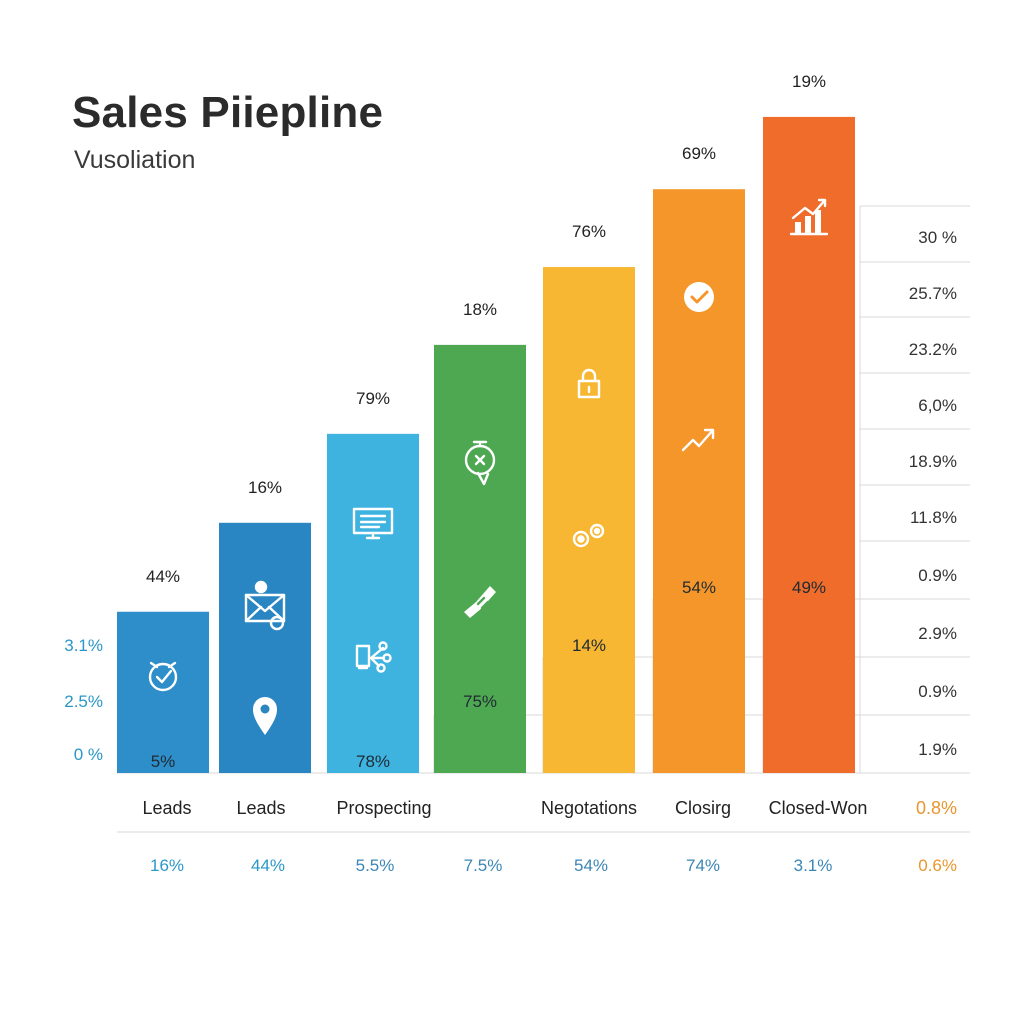 The width and height of the screenshot is (1024, 1024). What do you see at coordinates (375, 865) in the screenshot?
I see `bottom-value-label: 5.5%` at bounding box center [375, 865].